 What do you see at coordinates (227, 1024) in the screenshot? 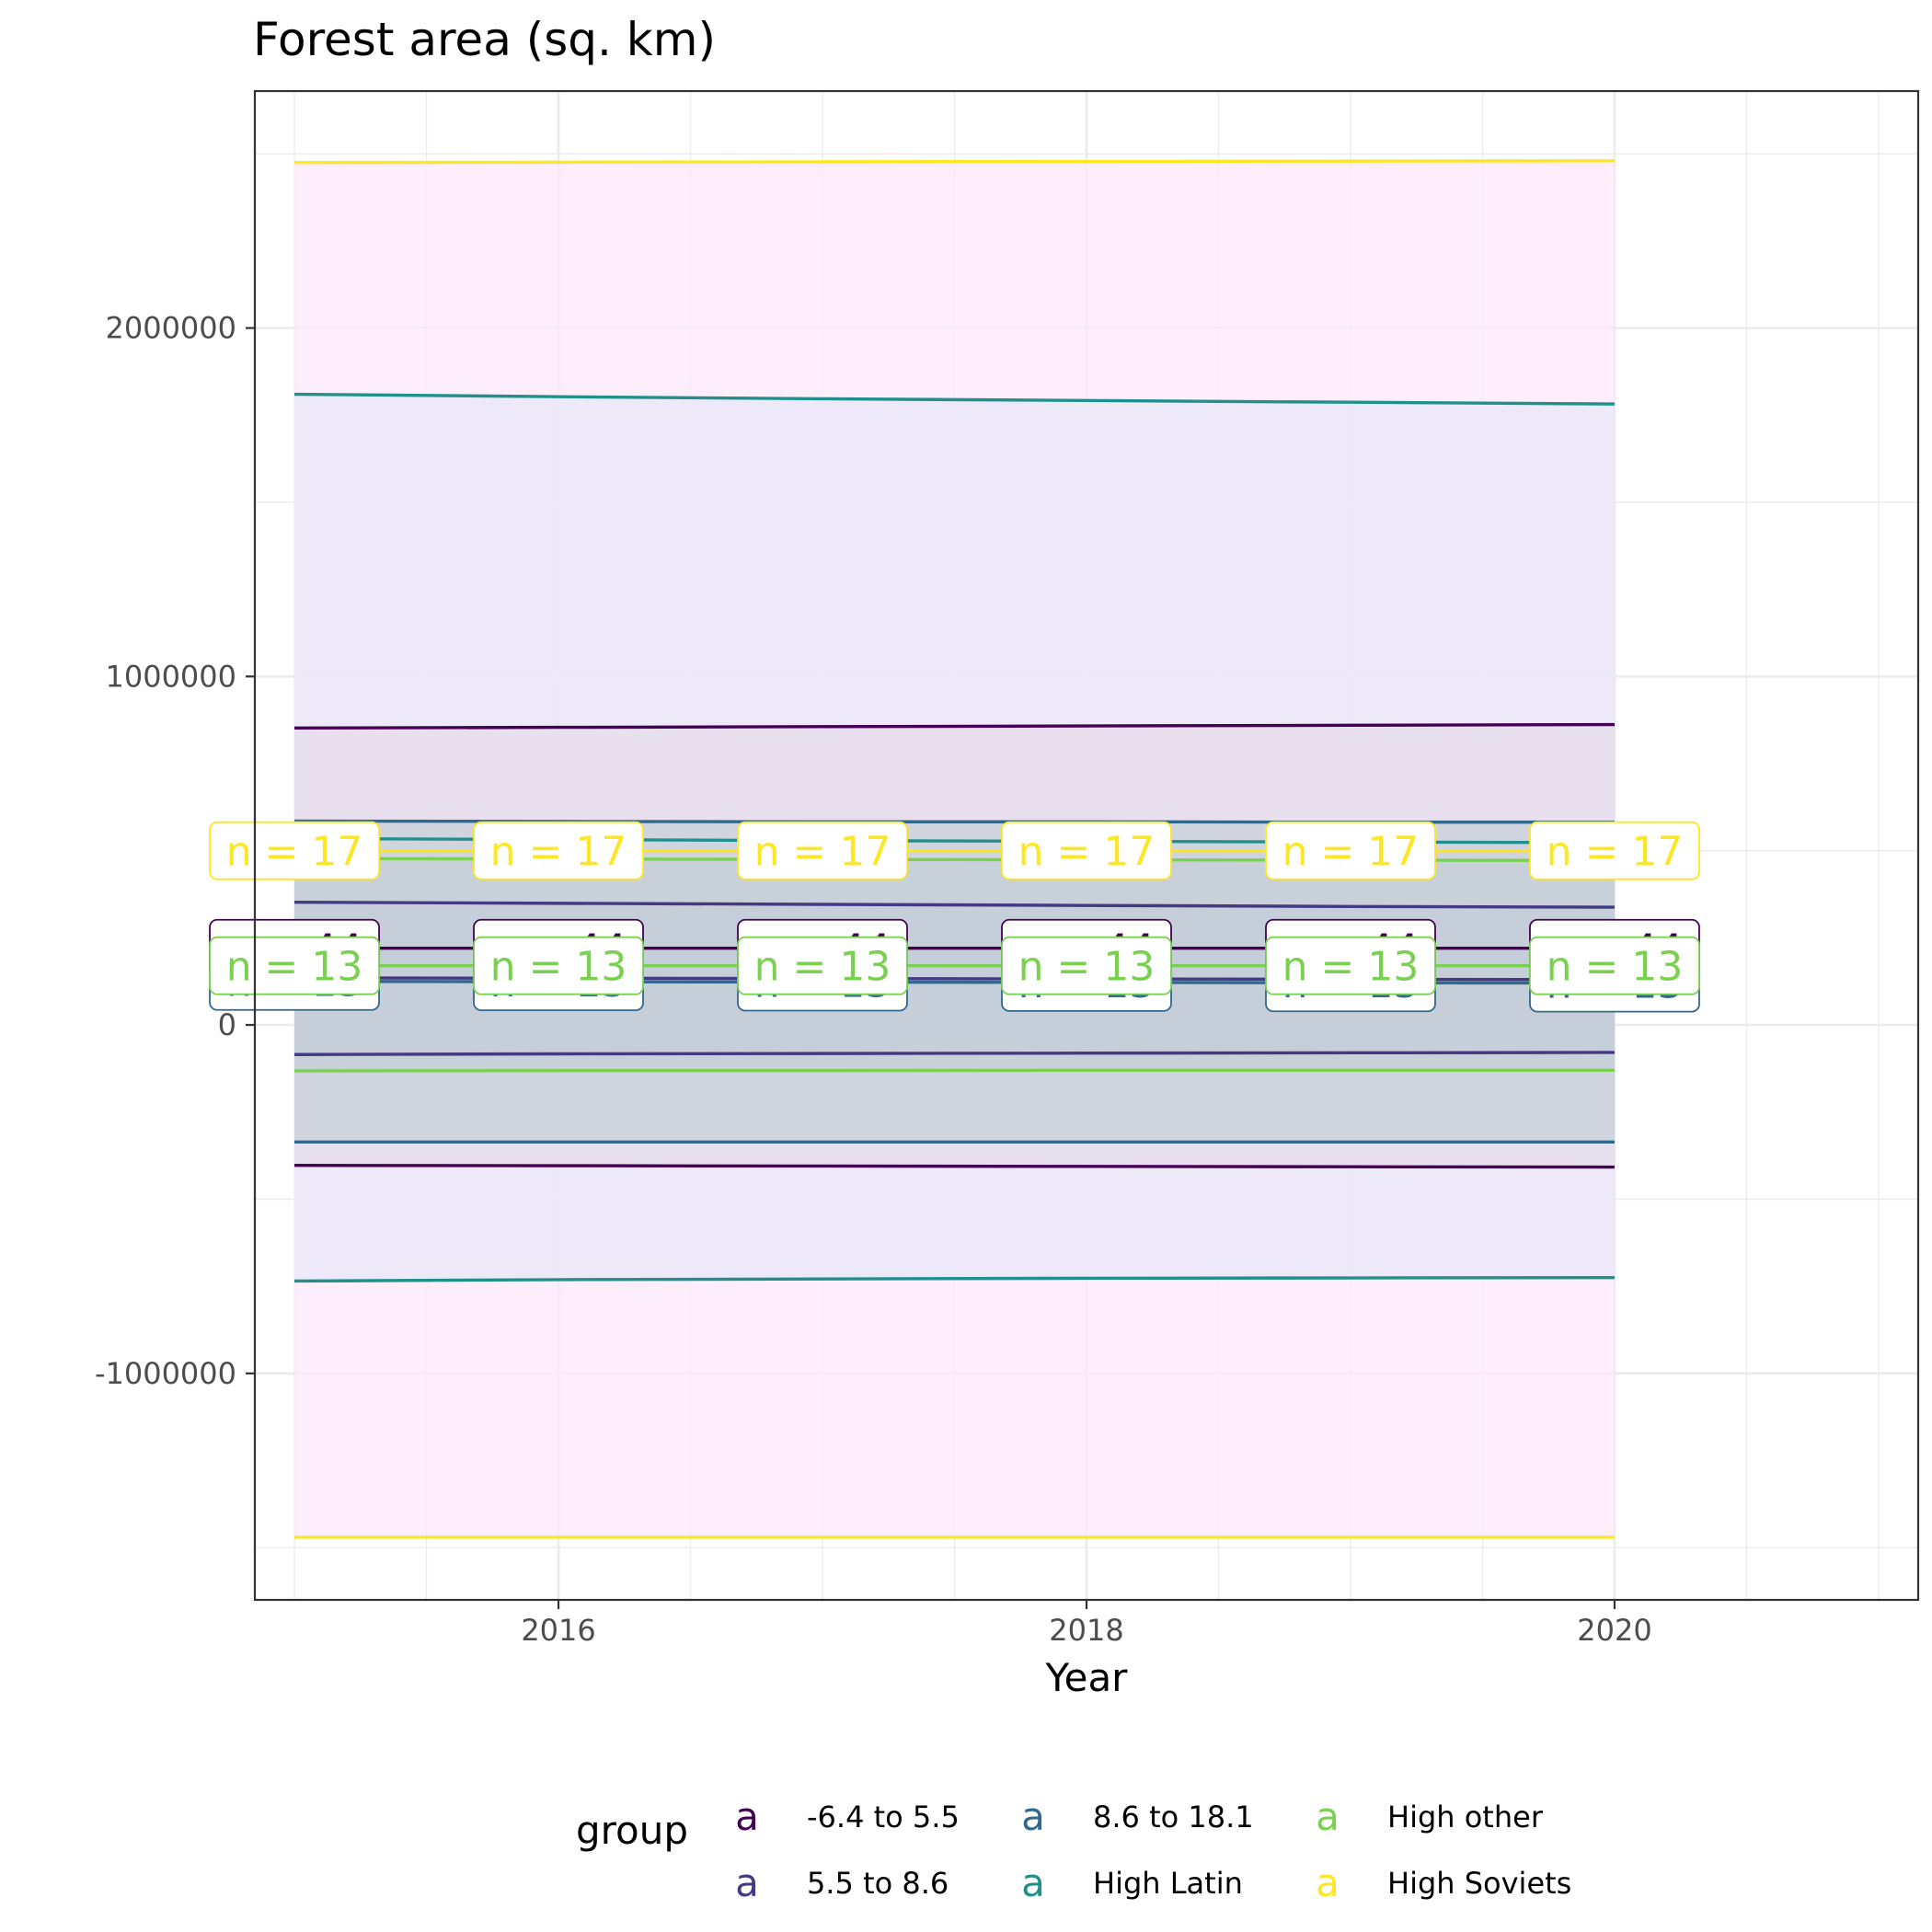
I see `y-tick-label: 0` at bounding box center [227, 1024].